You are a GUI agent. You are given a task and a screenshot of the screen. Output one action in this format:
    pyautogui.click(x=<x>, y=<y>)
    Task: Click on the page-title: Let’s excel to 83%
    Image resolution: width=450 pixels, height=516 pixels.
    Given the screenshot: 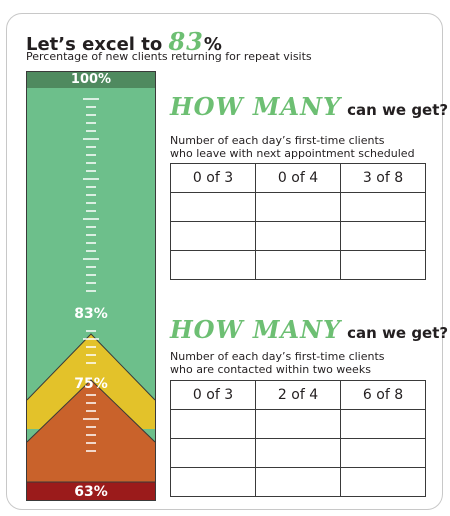 What is the action you would take?
    pyautogui.click(x=124, y=41)
    